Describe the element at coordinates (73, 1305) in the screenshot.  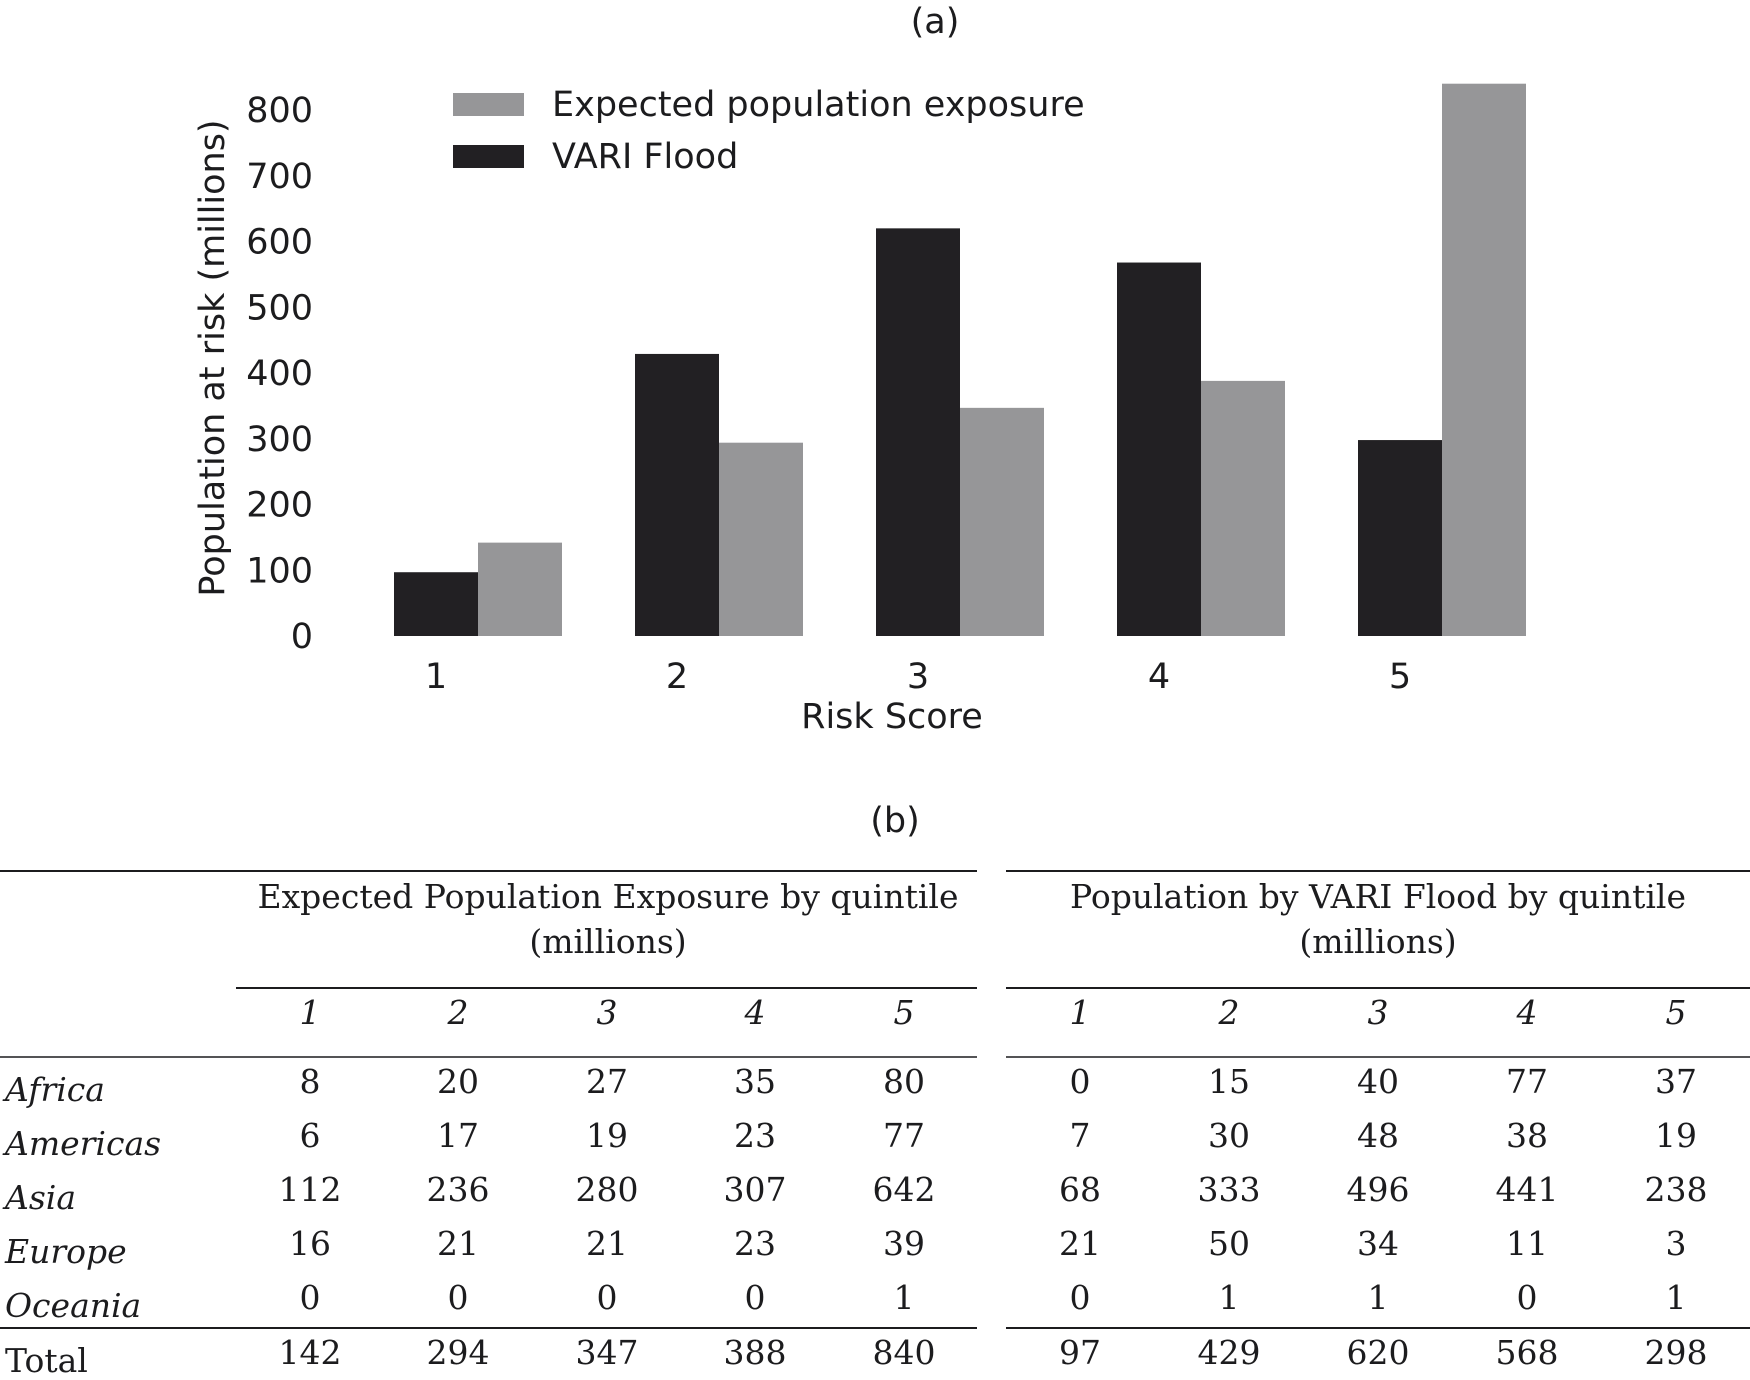
I see `table-row-oceania-label: Oceania` at that location.